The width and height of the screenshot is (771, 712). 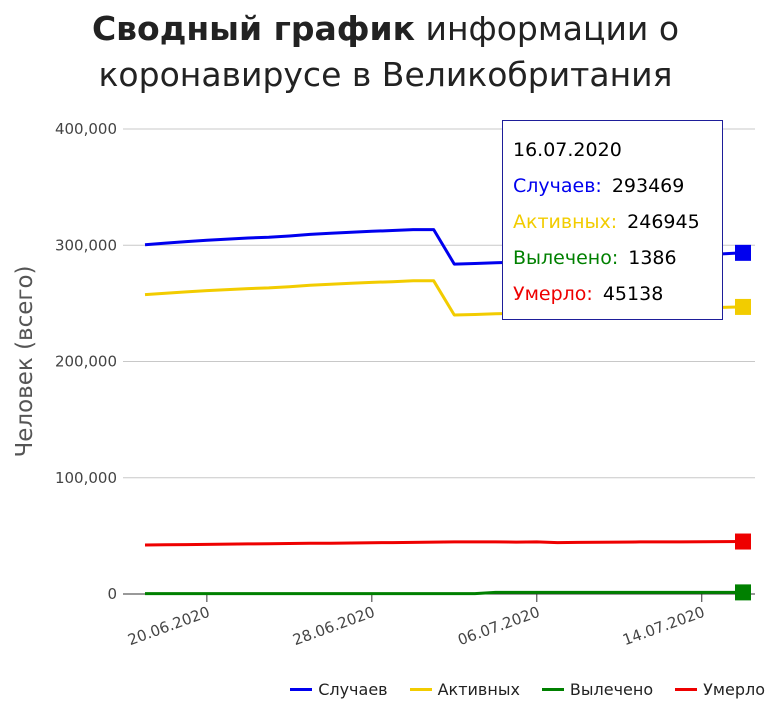 I want to click on tooltip-value-cases: 293469, so click(x=648, y=186).